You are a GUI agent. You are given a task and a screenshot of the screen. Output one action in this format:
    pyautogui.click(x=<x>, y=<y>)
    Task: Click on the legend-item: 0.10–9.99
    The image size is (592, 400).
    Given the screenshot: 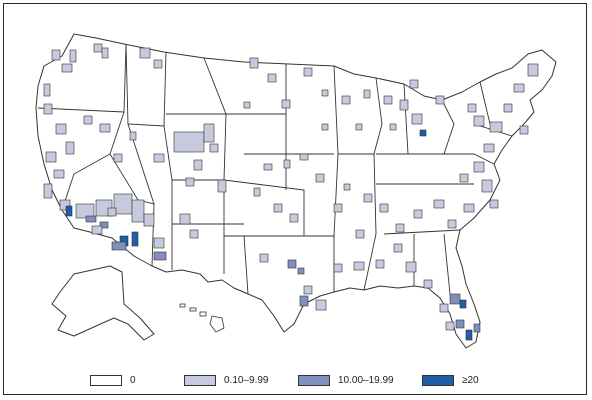 What is the action you would take?
    pyautogui.click(x=226, y=380)
    